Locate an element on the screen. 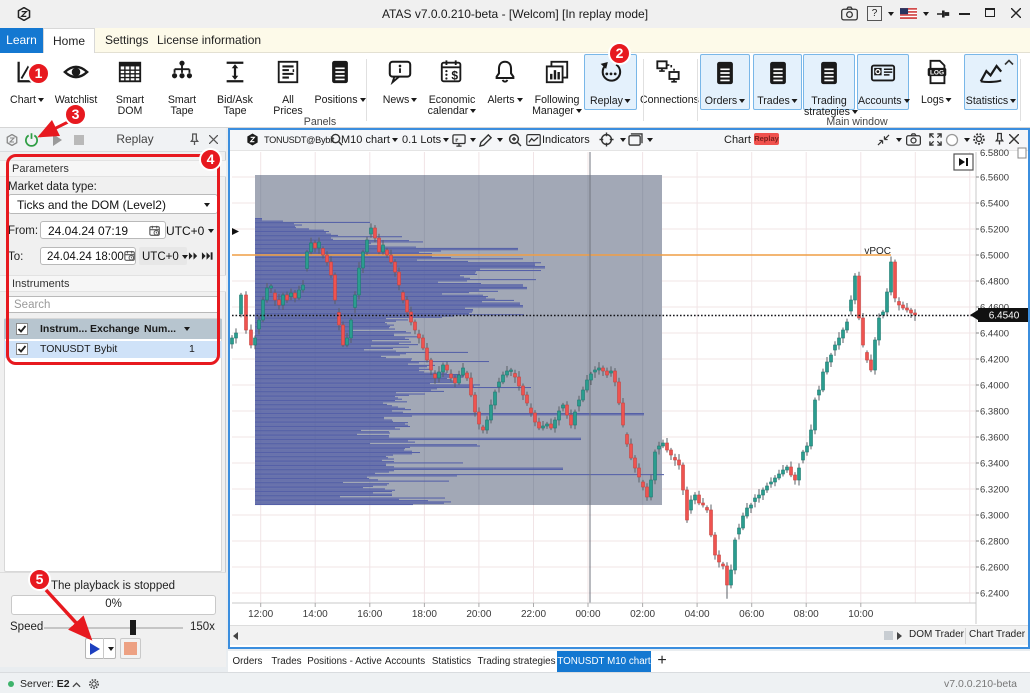  svg-text: 6.2600 is located at coordinates (994, 568).